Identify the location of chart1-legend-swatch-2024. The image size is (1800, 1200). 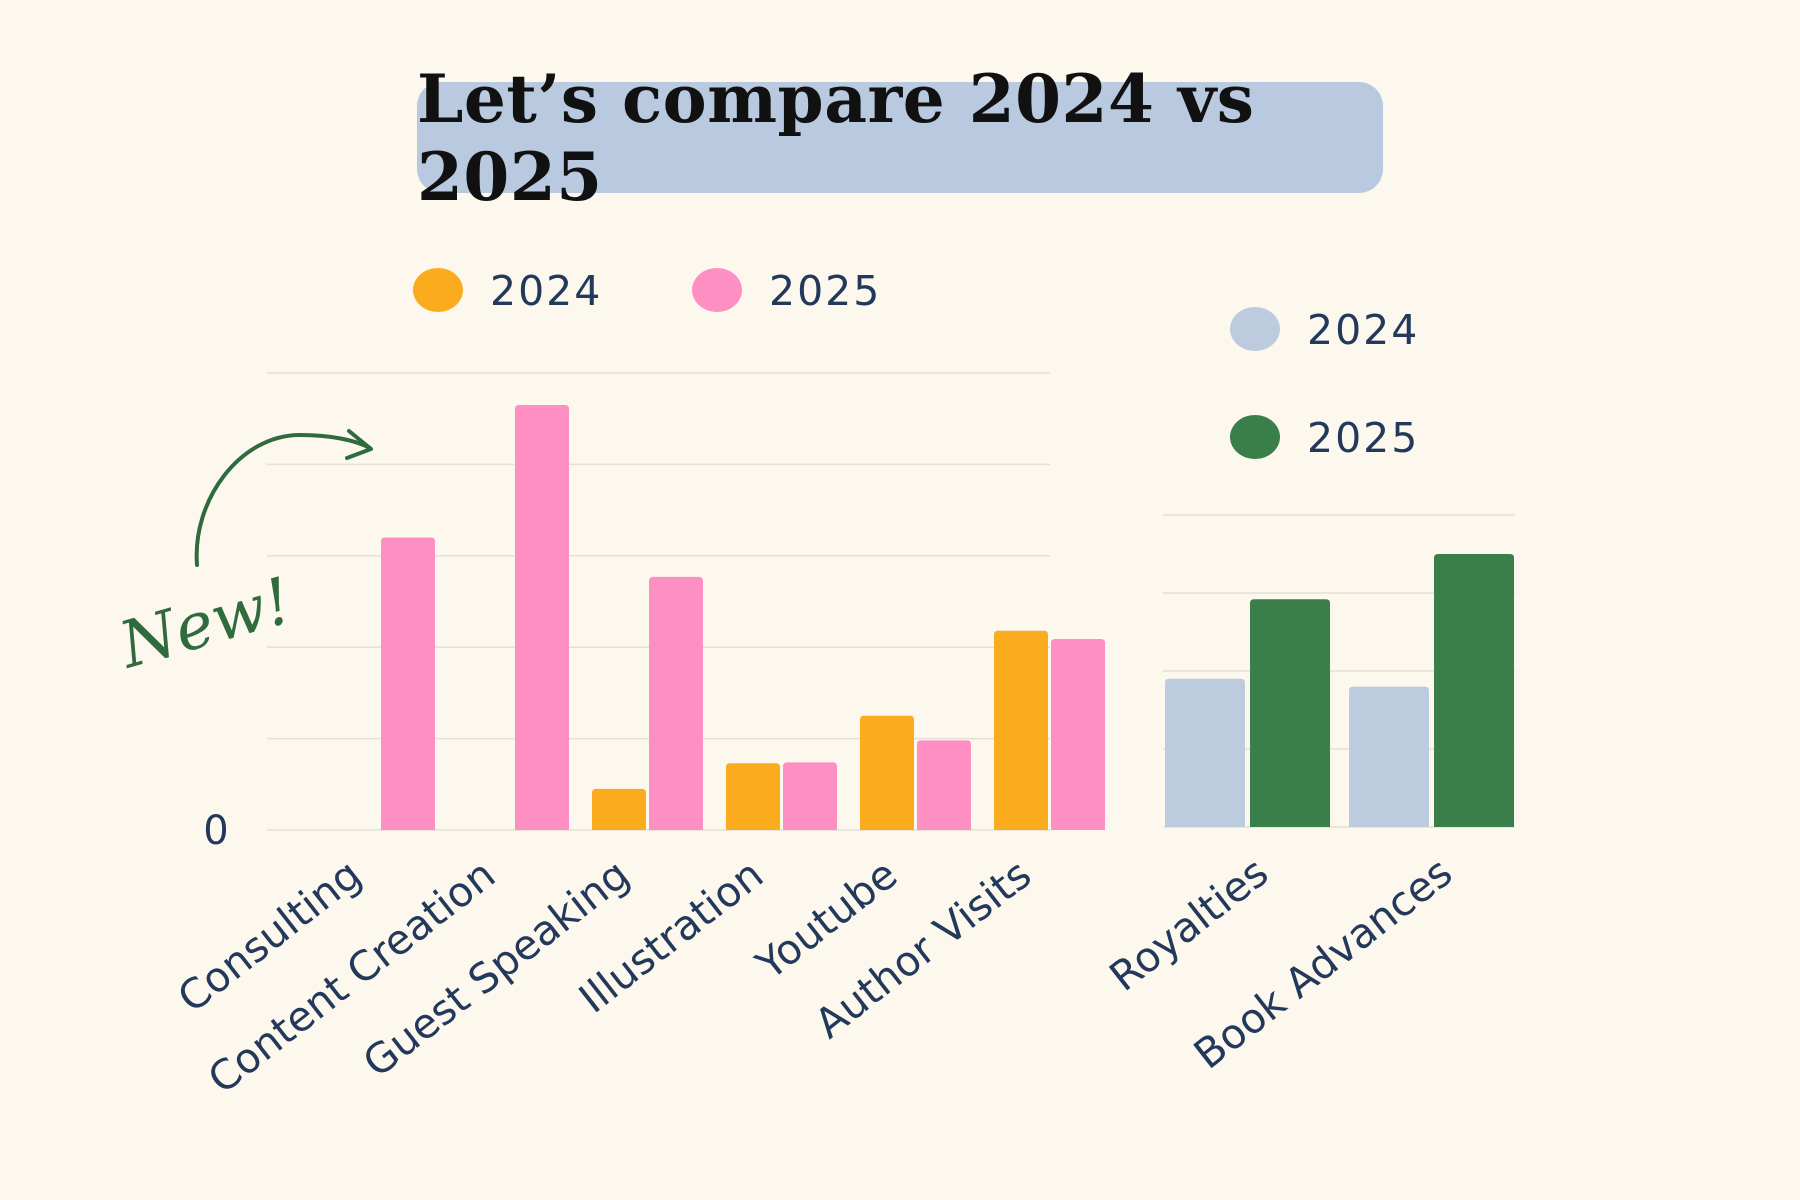
(438, 290).